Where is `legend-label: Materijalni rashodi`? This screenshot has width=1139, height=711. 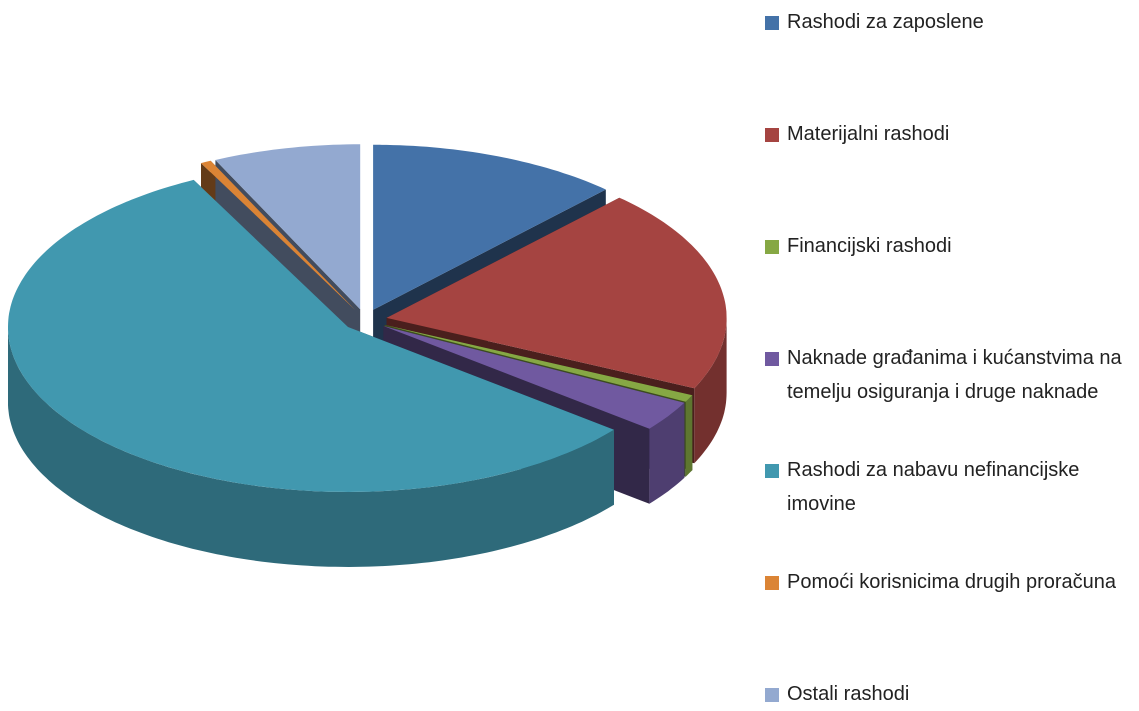
legend-label: Materijalni rashodi is located at coordinates (868, 134).